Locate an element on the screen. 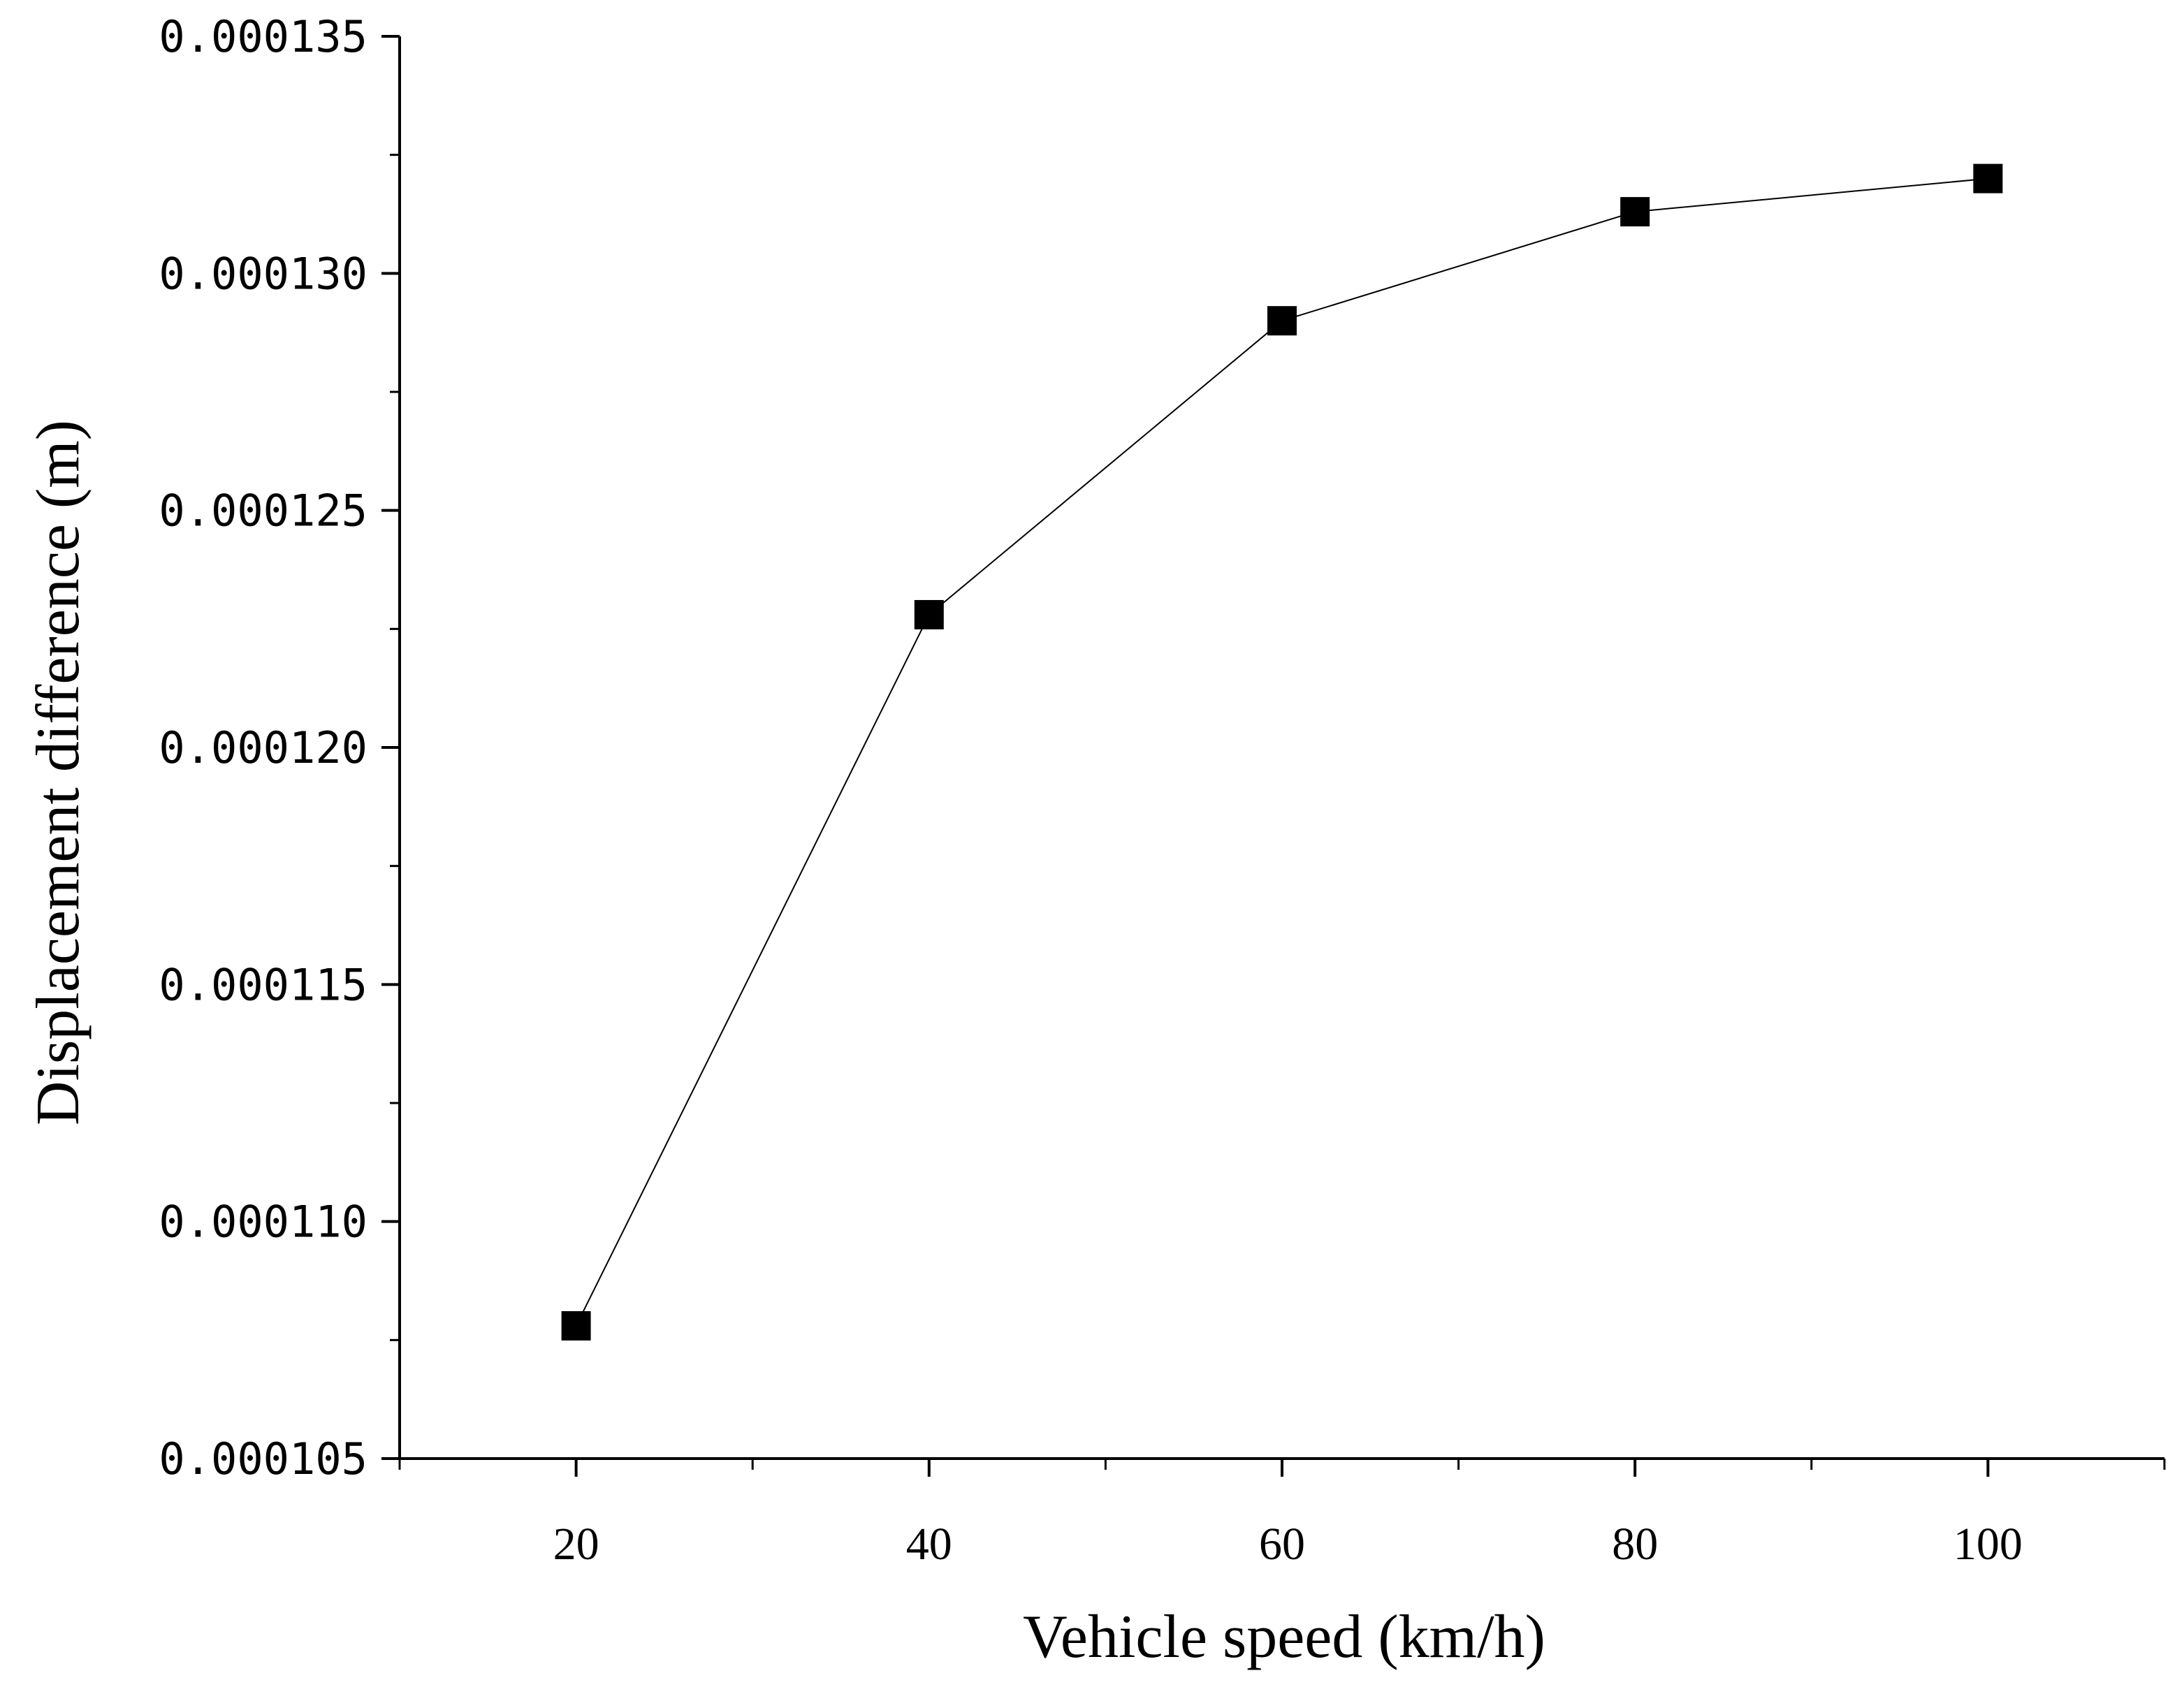 The height and width of the screenshot is (1687, 2184). x-tick-label: 60 is located at coordinates (1282, 1545).